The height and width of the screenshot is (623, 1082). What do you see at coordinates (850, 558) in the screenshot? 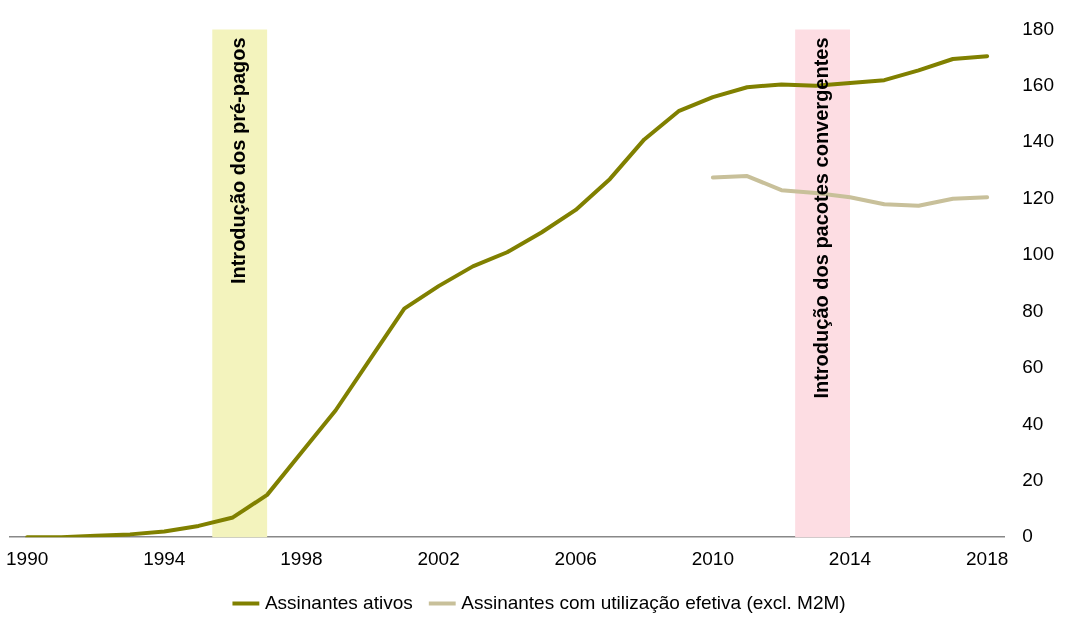
I see `x-tick-label: 2014` at bounding box center [850, 558].